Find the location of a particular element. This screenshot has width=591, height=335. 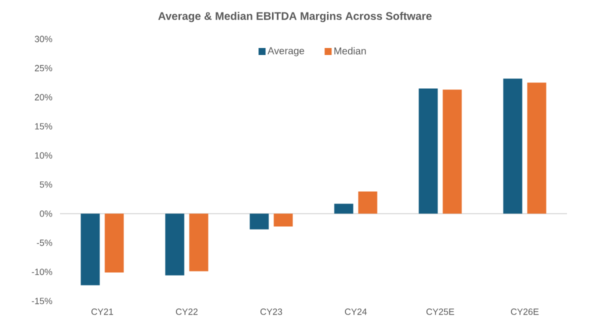

y-tick-label: 15% is located at coordinates (43, 126).